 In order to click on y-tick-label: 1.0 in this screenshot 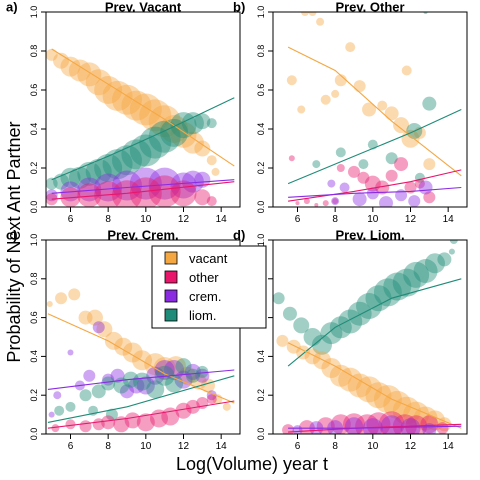, I will do `click(34, 240)`.